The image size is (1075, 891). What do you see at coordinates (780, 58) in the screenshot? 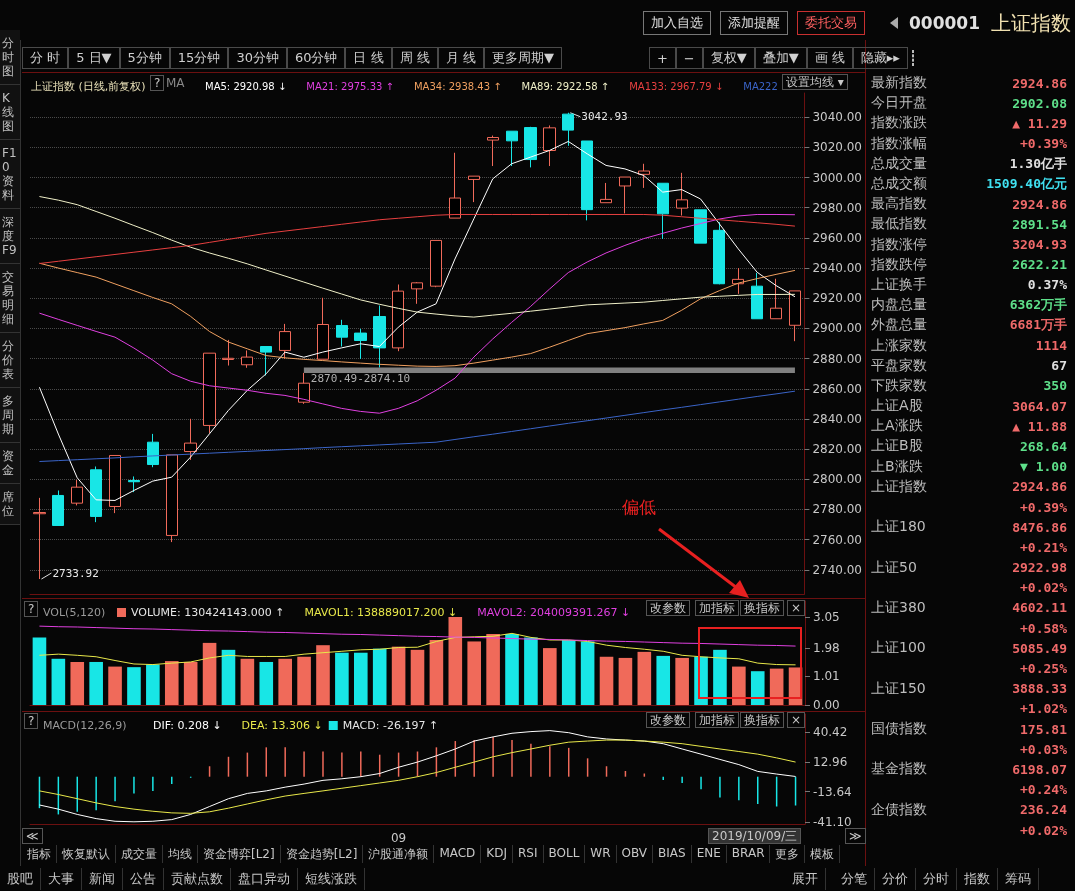
I see `text: 叠加▼` at bounding box center [780, 58].